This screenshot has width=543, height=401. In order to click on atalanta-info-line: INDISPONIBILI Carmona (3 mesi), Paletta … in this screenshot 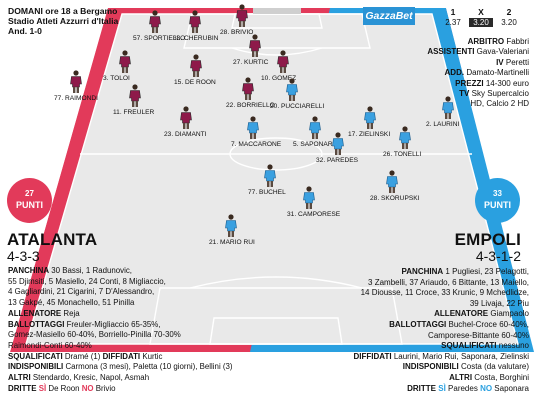, I will do `click(120, 367)`.